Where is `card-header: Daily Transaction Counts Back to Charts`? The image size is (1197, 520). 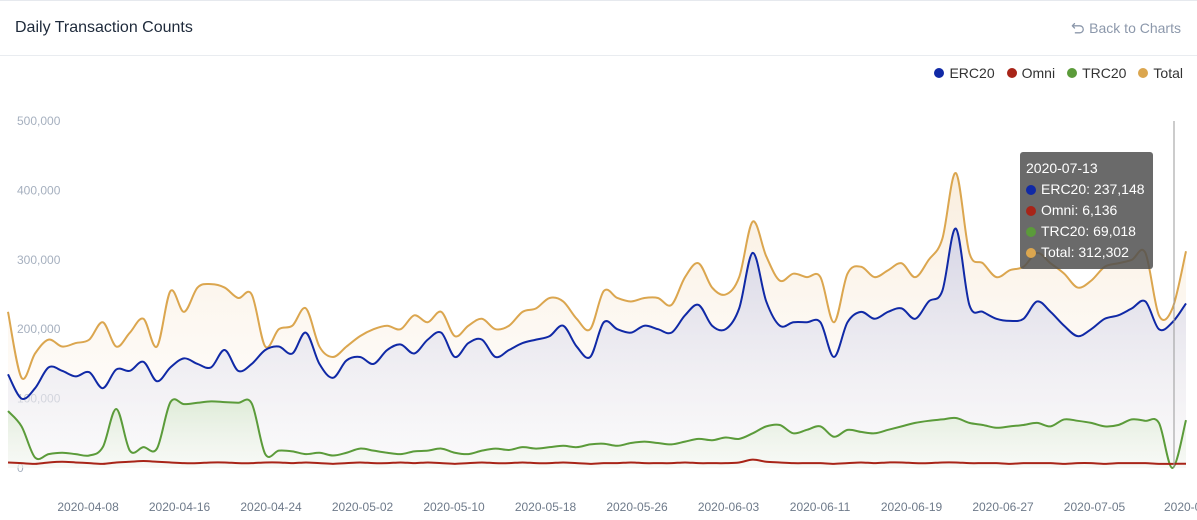 card-header: Daily Transaction Counts Back to Charts is located at coordinates (598, 28).